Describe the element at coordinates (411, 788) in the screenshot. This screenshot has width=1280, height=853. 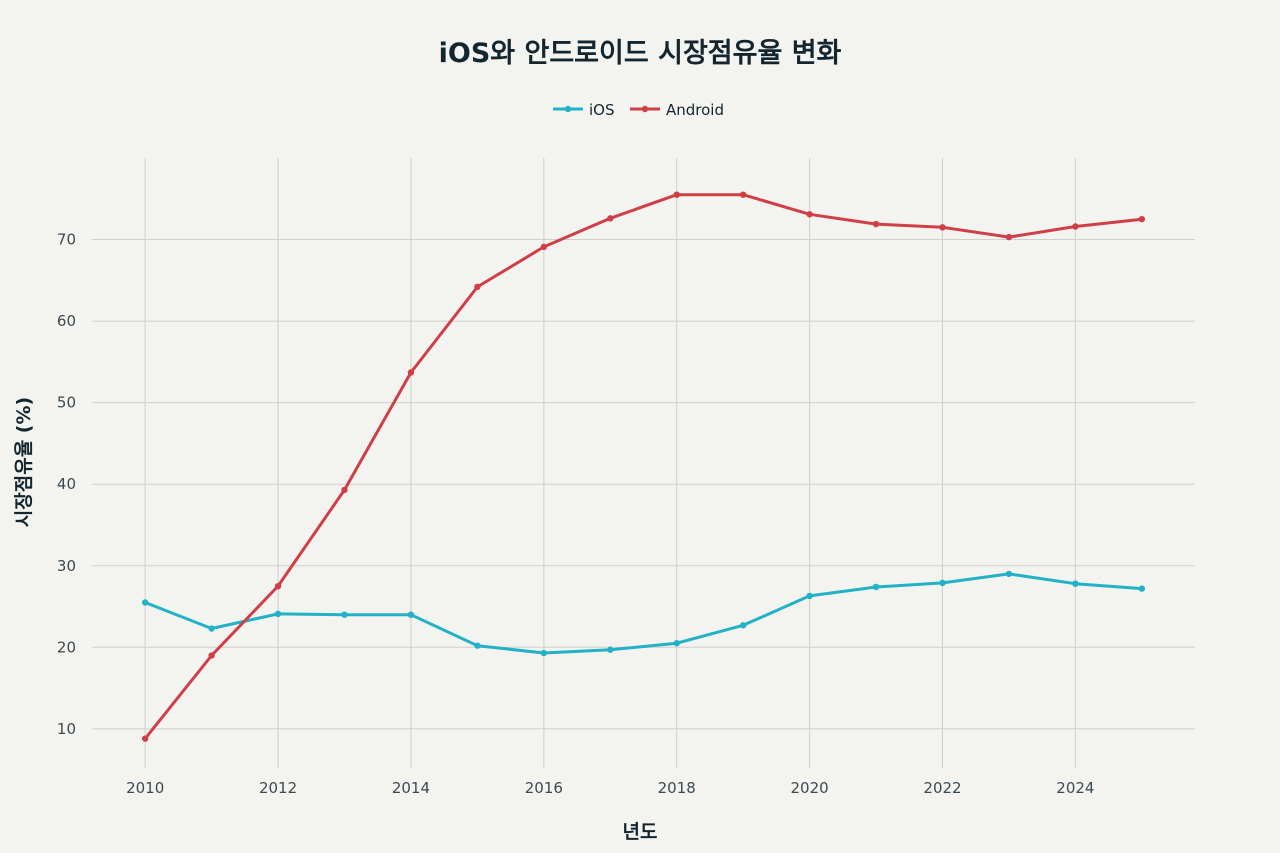
I see `x-tick-label: 2014` at that location.